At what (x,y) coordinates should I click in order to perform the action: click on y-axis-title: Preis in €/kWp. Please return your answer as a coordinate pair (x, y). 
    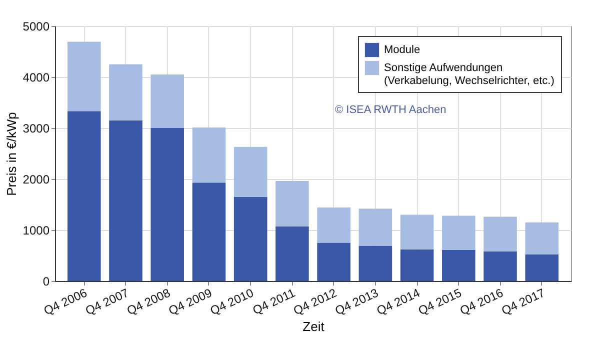
    Looking at the image, I should click on (11, 154).